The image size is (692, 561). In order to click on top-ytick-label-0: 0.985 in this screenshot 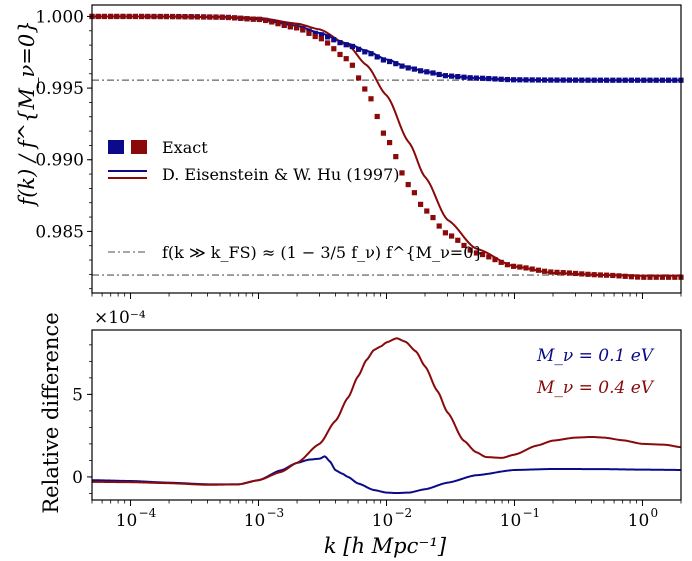, I will do `click(59, 232)`.